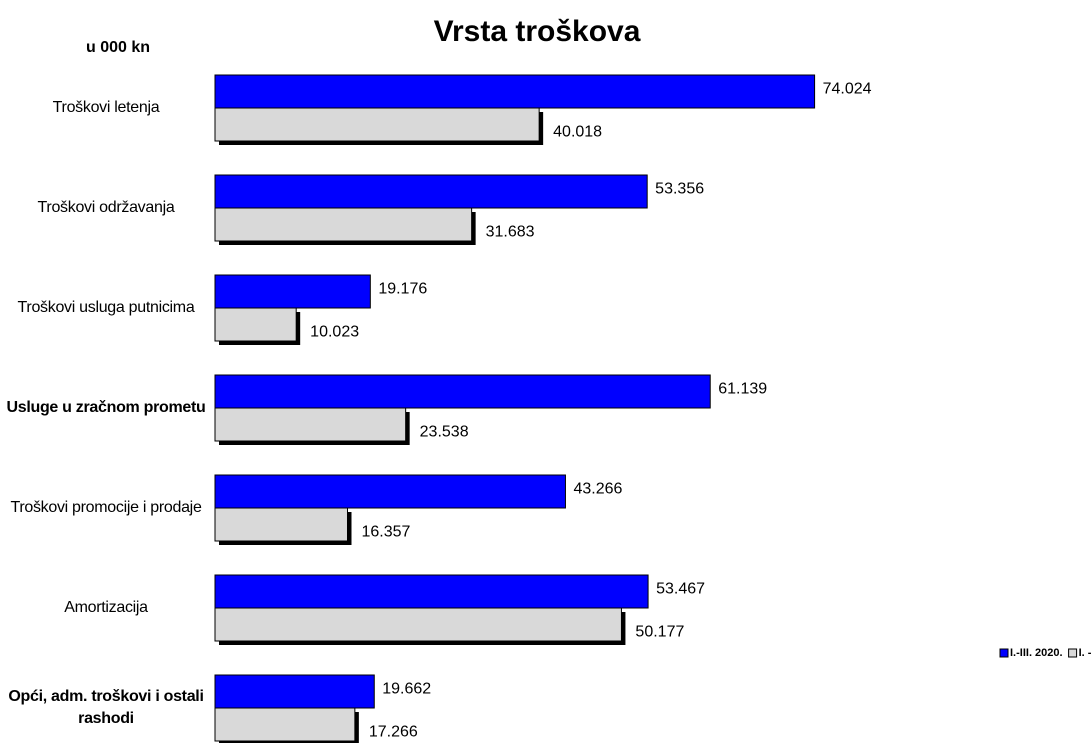  Describe the element at coordinates (742, 389) in the screenshot. I see `value-label: 61.139` at that location.